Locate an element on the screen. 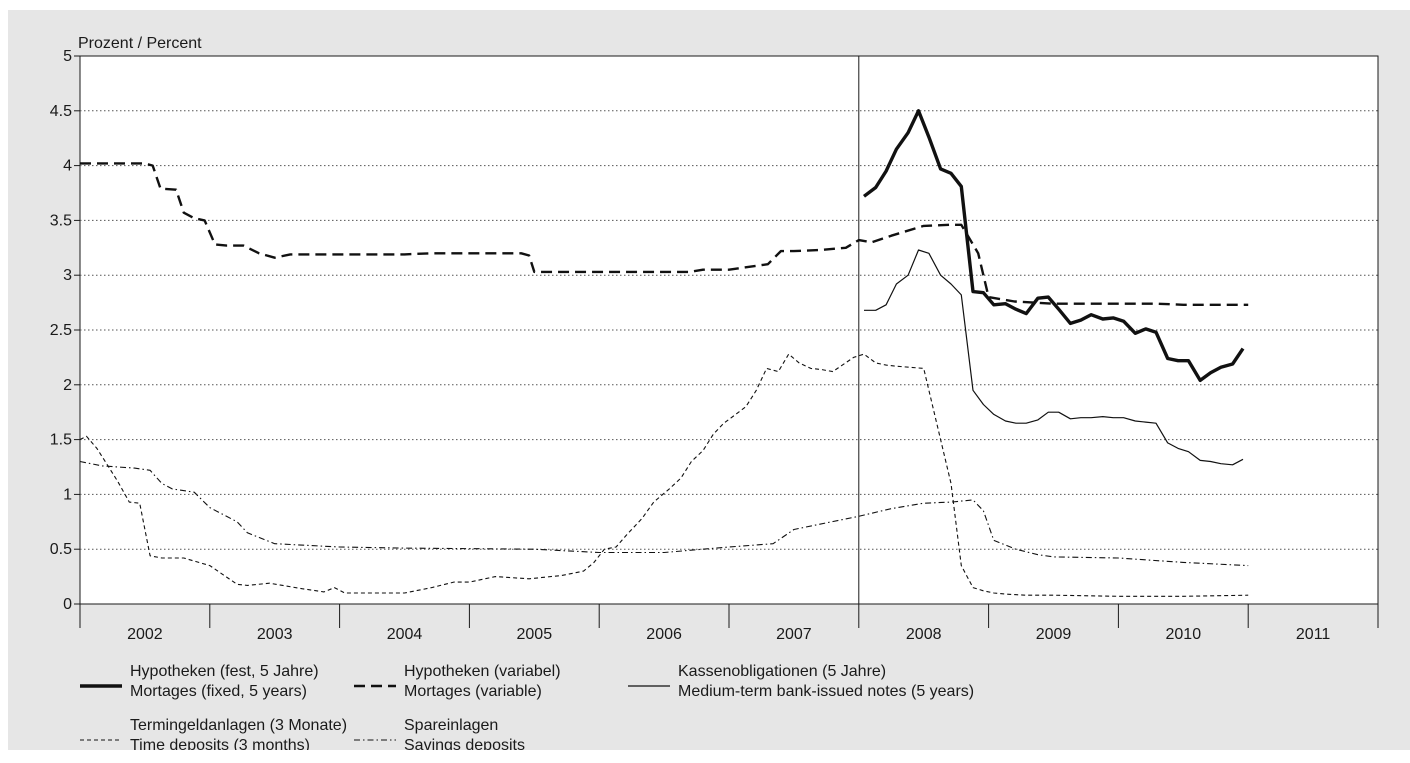 The image size is (1410, 763). legend-label: Hypotheken (variabel) is located at coordinates (482, 671).